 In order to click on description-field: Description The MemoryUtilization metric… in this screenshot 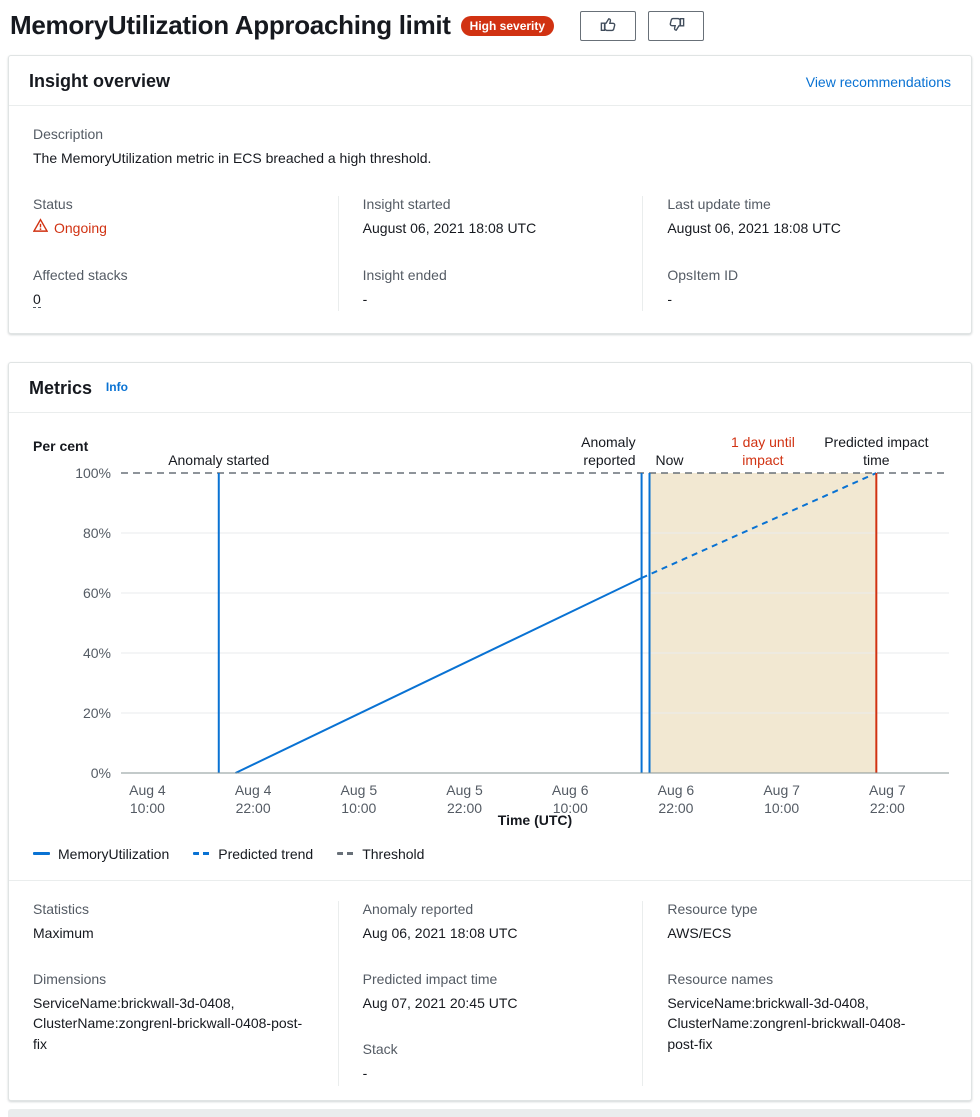, I will do `click(490, 147)`.